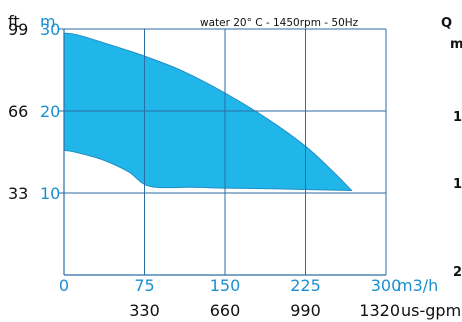 The width and height of the screenshot is (462, 322). Describe the element at coordinates (64, 285) in the screenshot. I see `x-tick-label-0: 0` at that location.